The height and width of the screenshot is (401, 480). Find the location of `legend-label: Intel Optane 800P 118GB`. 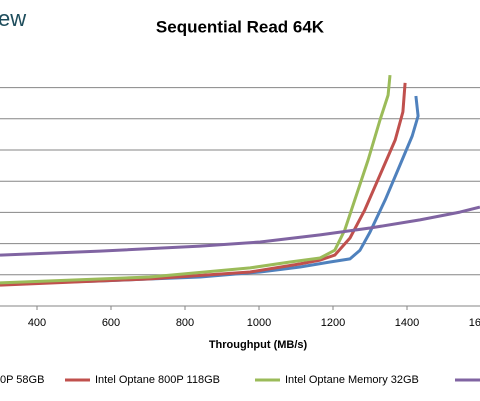

legend-label: Intel Optane 800P 118GB is located at coordinates (157, 380).